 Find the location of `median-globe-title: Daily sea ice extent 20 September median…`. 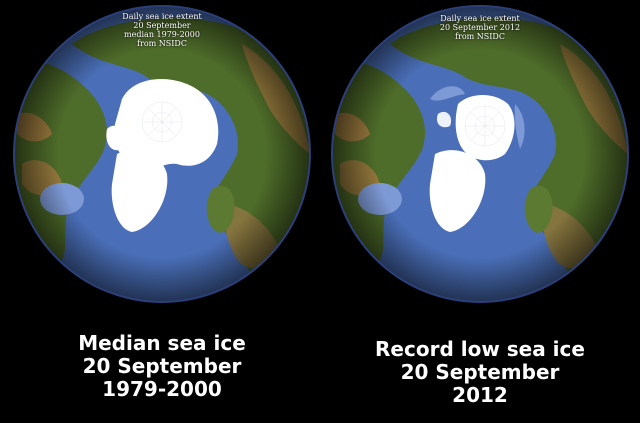

median-globe-title: Daily sea ice extent 20 September median… is located at coordinates (162, 30).